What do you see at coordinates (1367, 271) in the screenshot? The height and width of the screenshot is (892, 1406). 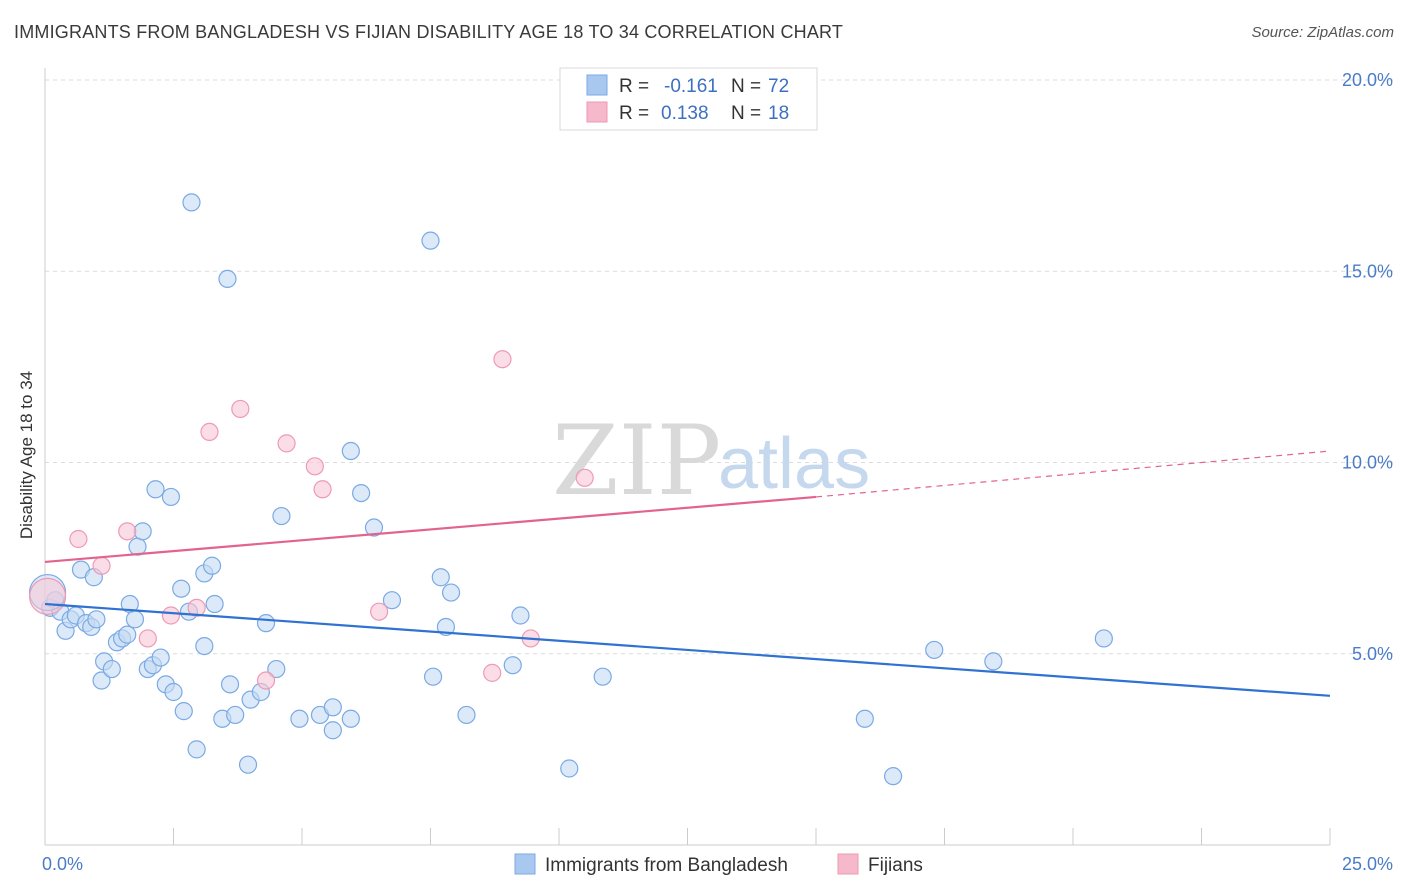 I see `y-tick-label: 15.0%` at bounding box center [1367, 271].